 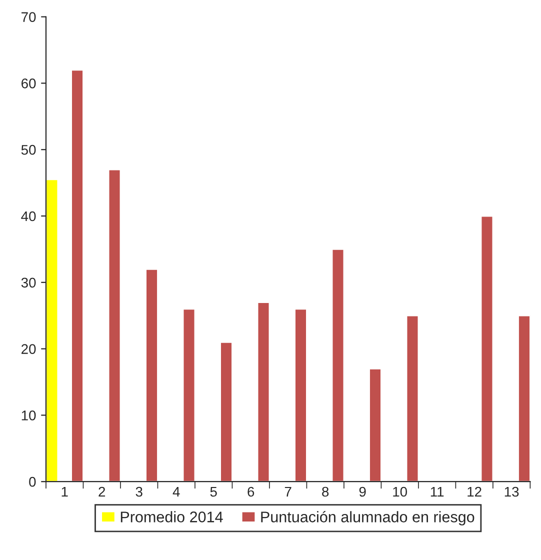 I want to click on x-tick-label: 10, so click(x=400, y=491).